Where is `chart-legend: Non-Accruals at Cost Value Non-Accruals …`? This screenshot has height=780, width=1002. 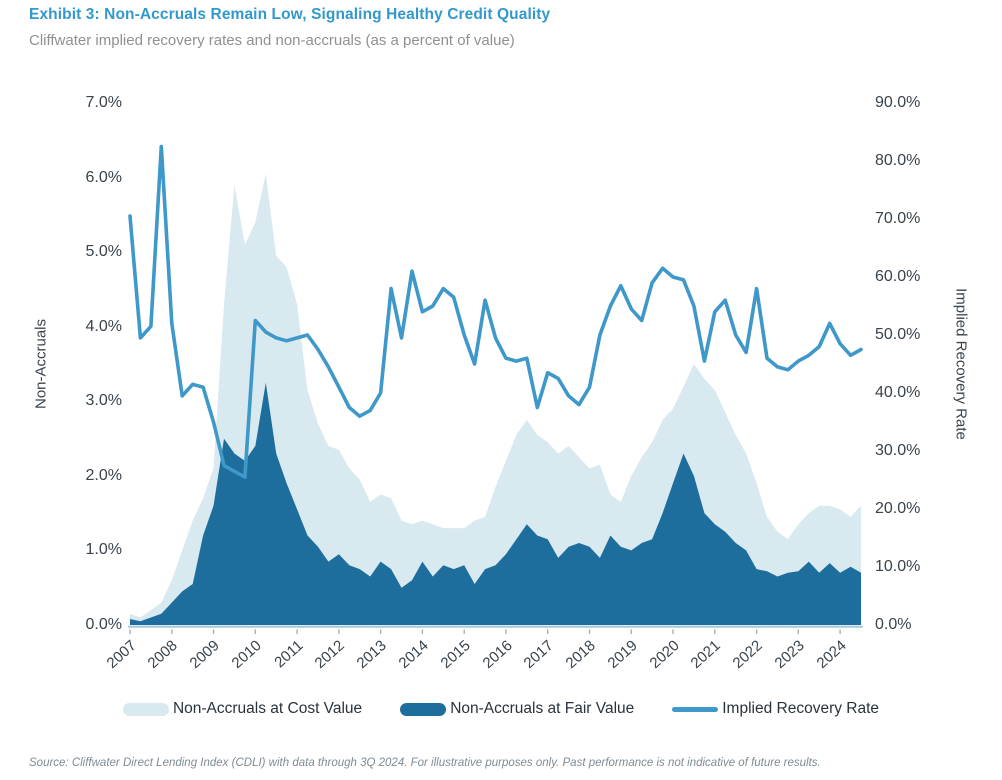 chart-legend: Non-Accruals at Cost Value Non-Accruals … is located at coordinates (501, 709).